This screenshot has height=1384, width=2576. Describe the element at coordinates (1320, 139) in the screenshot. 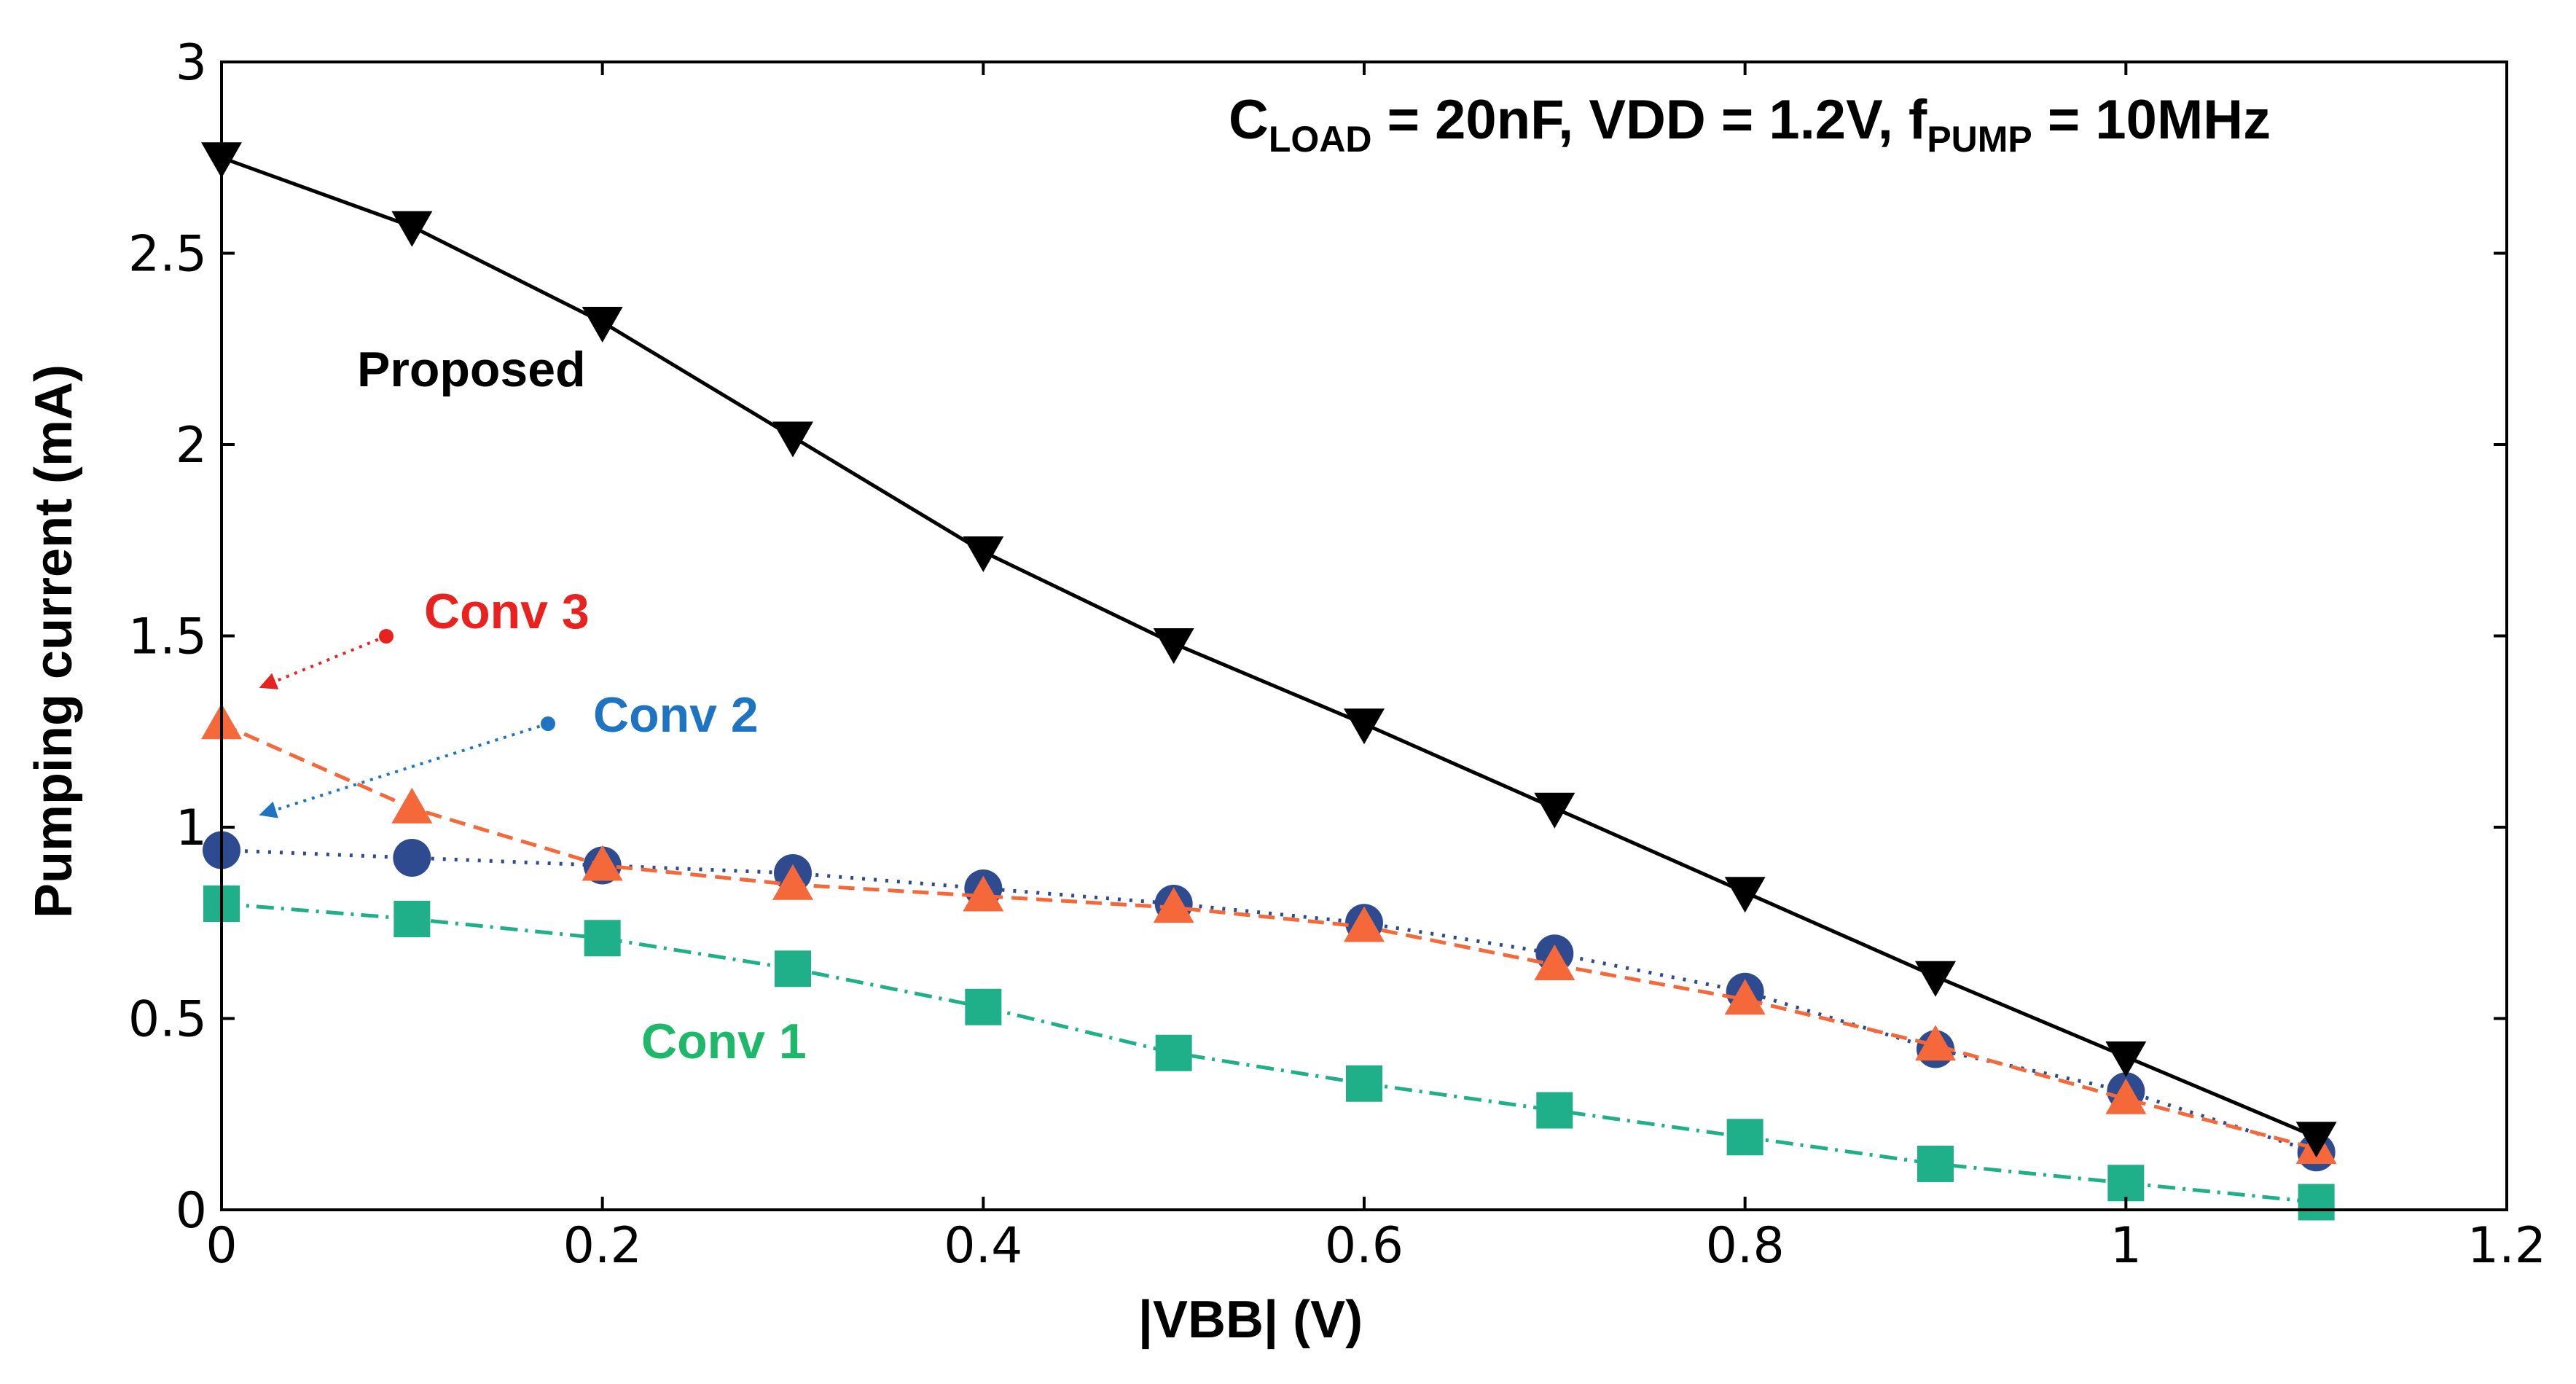

I see `condition-subscript: LOAD` at that location.